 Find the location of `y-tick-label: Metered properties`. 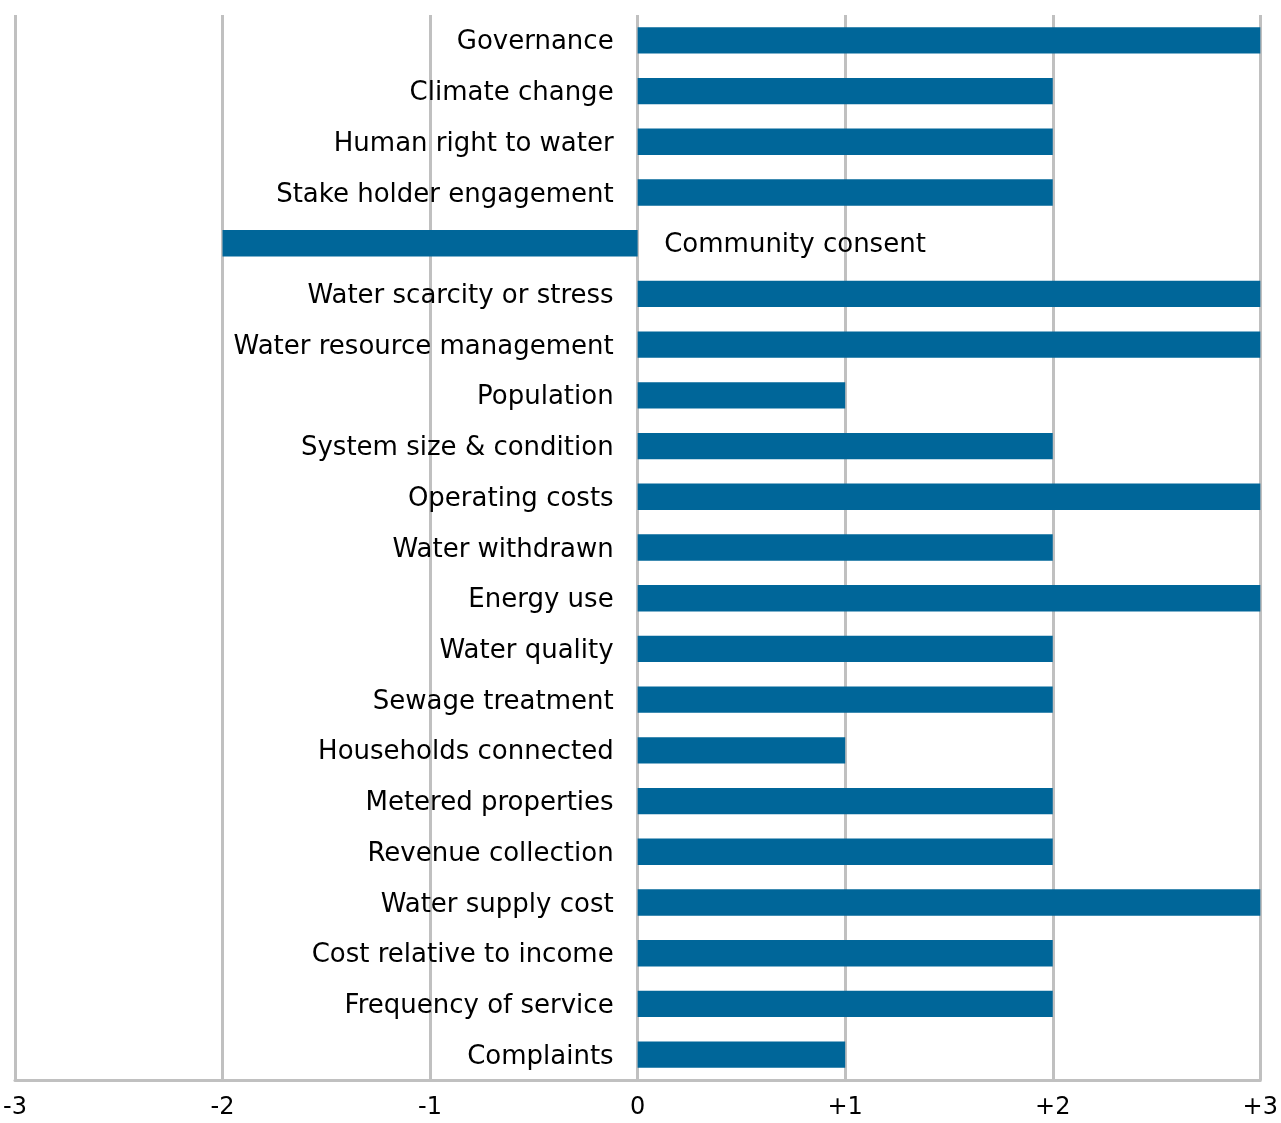

y-tick-label: Metered properties is located at coordinates (489, 801).